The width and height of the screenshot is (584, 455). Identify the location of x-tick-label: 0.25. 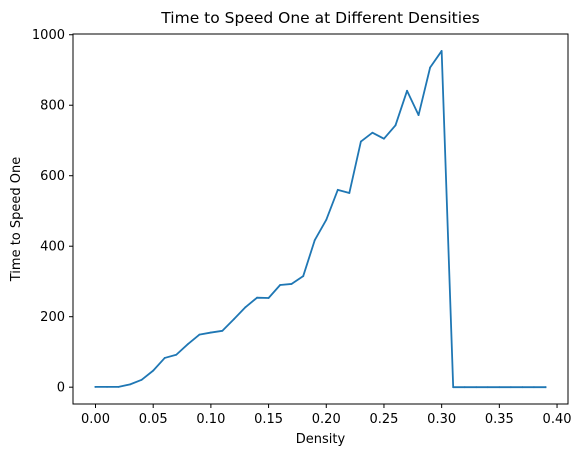
(383, 419).